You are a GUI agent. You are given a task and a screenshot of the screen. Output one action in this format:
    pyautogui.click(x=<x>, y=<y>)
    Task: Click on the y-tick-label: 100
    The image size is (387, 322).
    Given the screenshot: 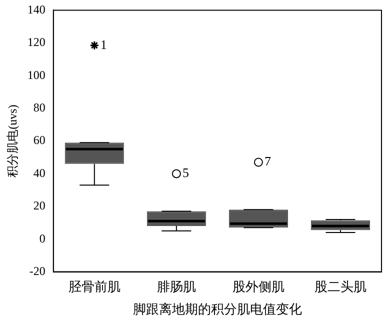 What is the action you would take?
    pyautogui.click(x=36, y=75)
    